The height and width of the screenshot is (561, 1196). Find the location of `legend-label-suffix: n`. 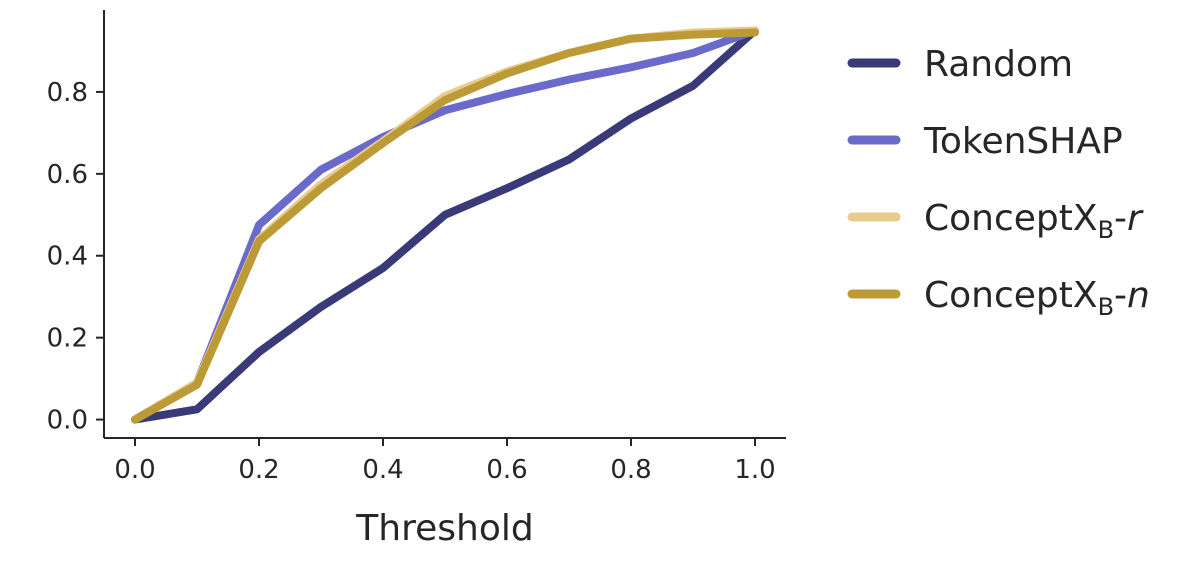

legend-label-suffix: n is located at coordinates (1138, 295).